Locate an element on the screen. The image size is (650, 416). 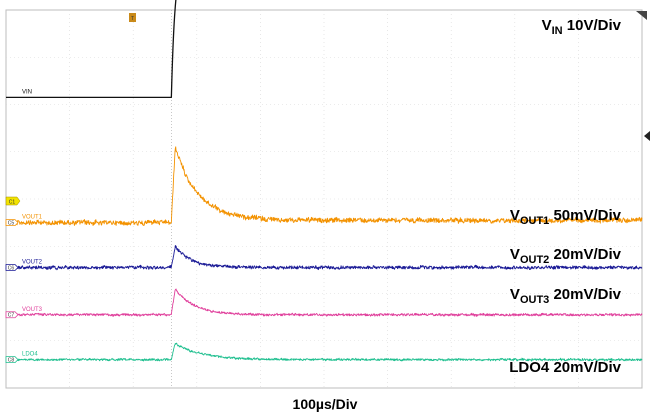
trace-vout3 is located at coordinates (324, 302).